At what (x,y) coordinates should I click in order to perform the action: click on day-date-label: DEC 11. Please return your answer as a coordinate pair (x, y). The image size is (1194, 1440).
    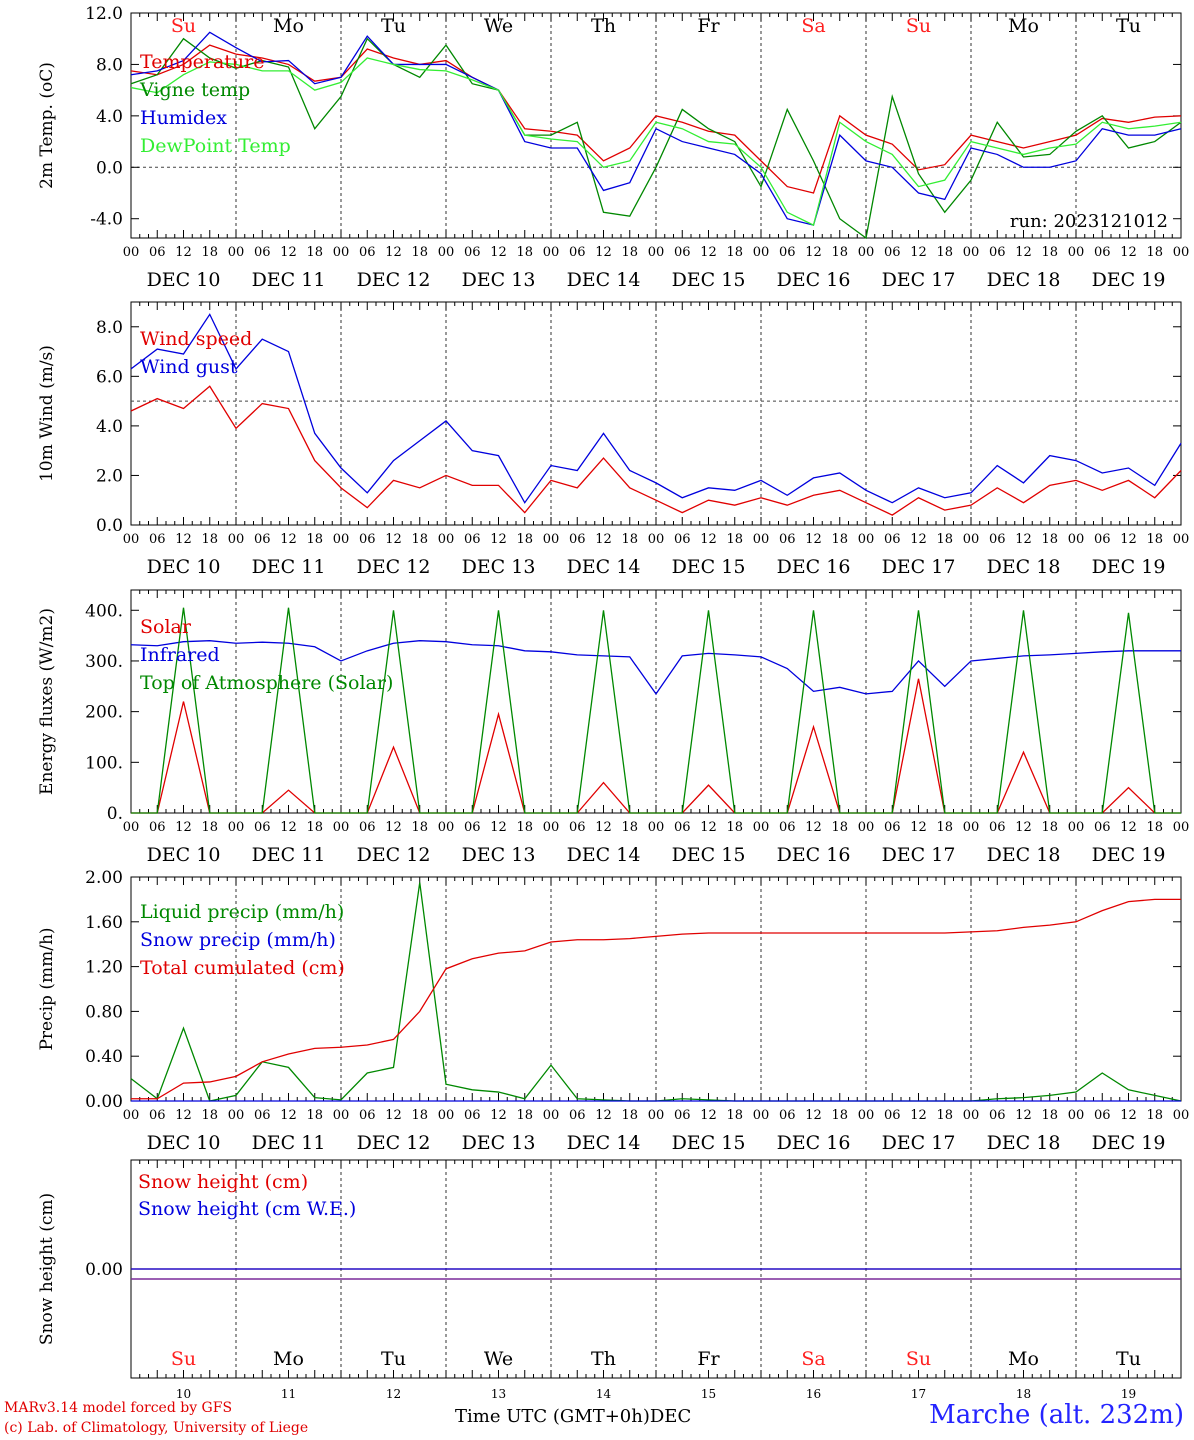
    Looking at the image, I should click on (289, 280).